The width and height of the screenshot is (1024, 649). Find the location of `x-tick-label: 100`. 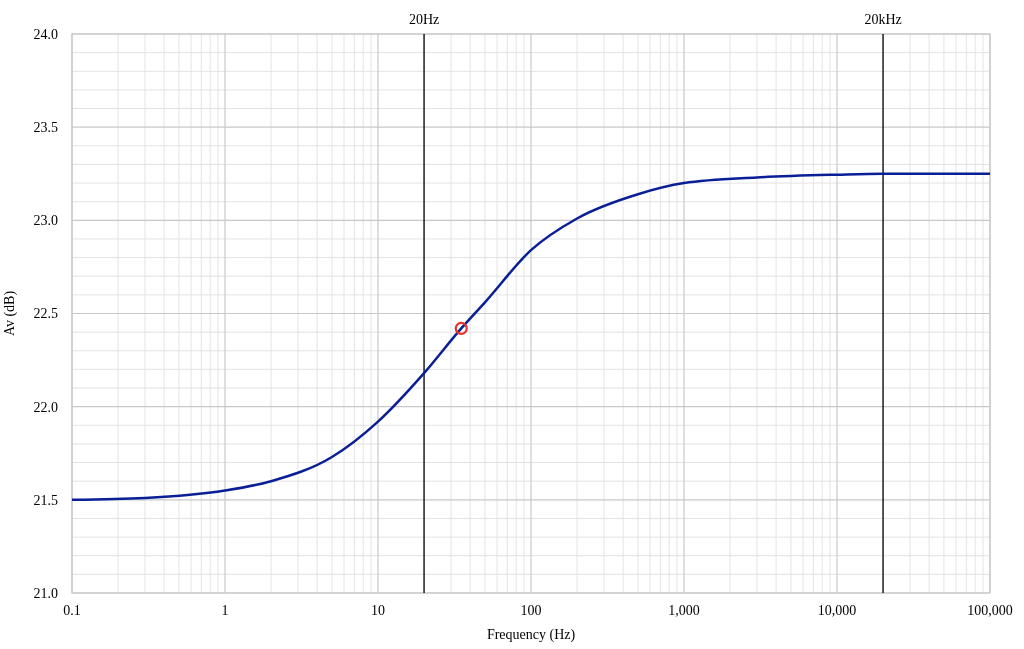

x-tick-label: 100 is located at coordinates (531, 610).